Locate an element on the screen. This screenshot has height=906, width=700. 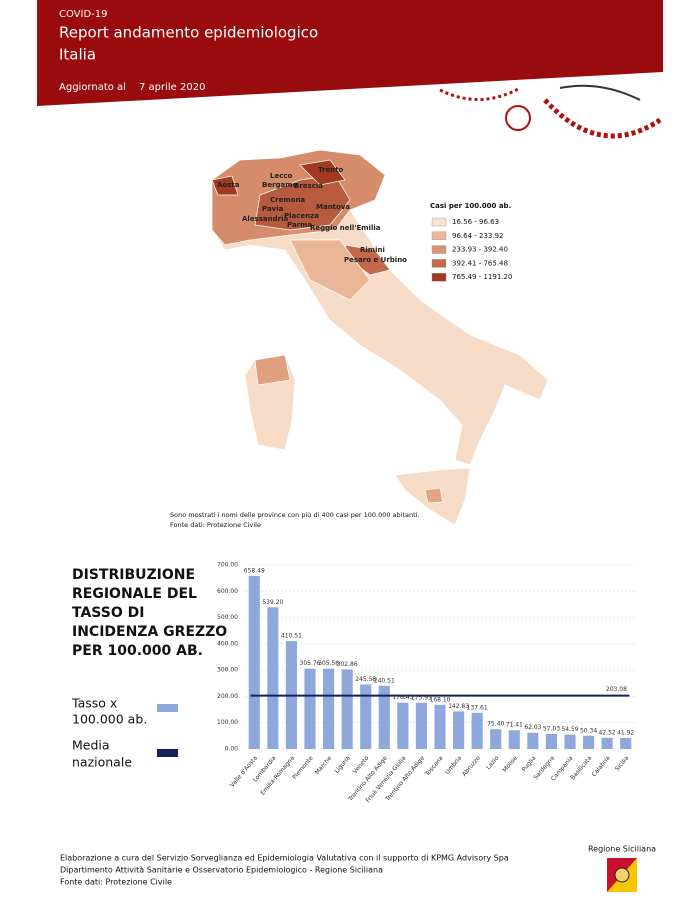
logo-label: Regione Siciliana is located at coordinates (622, 849).